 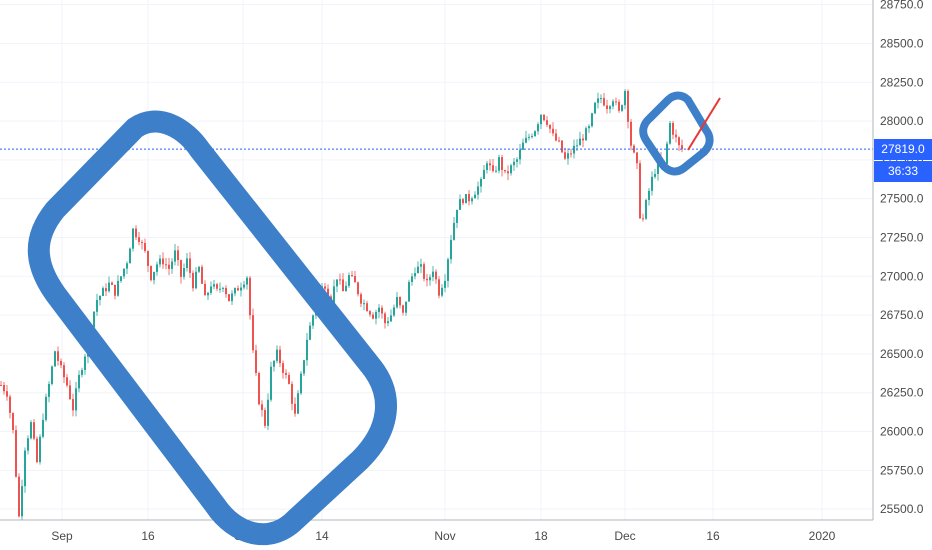 I want to click on rectangle-annotation-small, so click(x=676, y=133).